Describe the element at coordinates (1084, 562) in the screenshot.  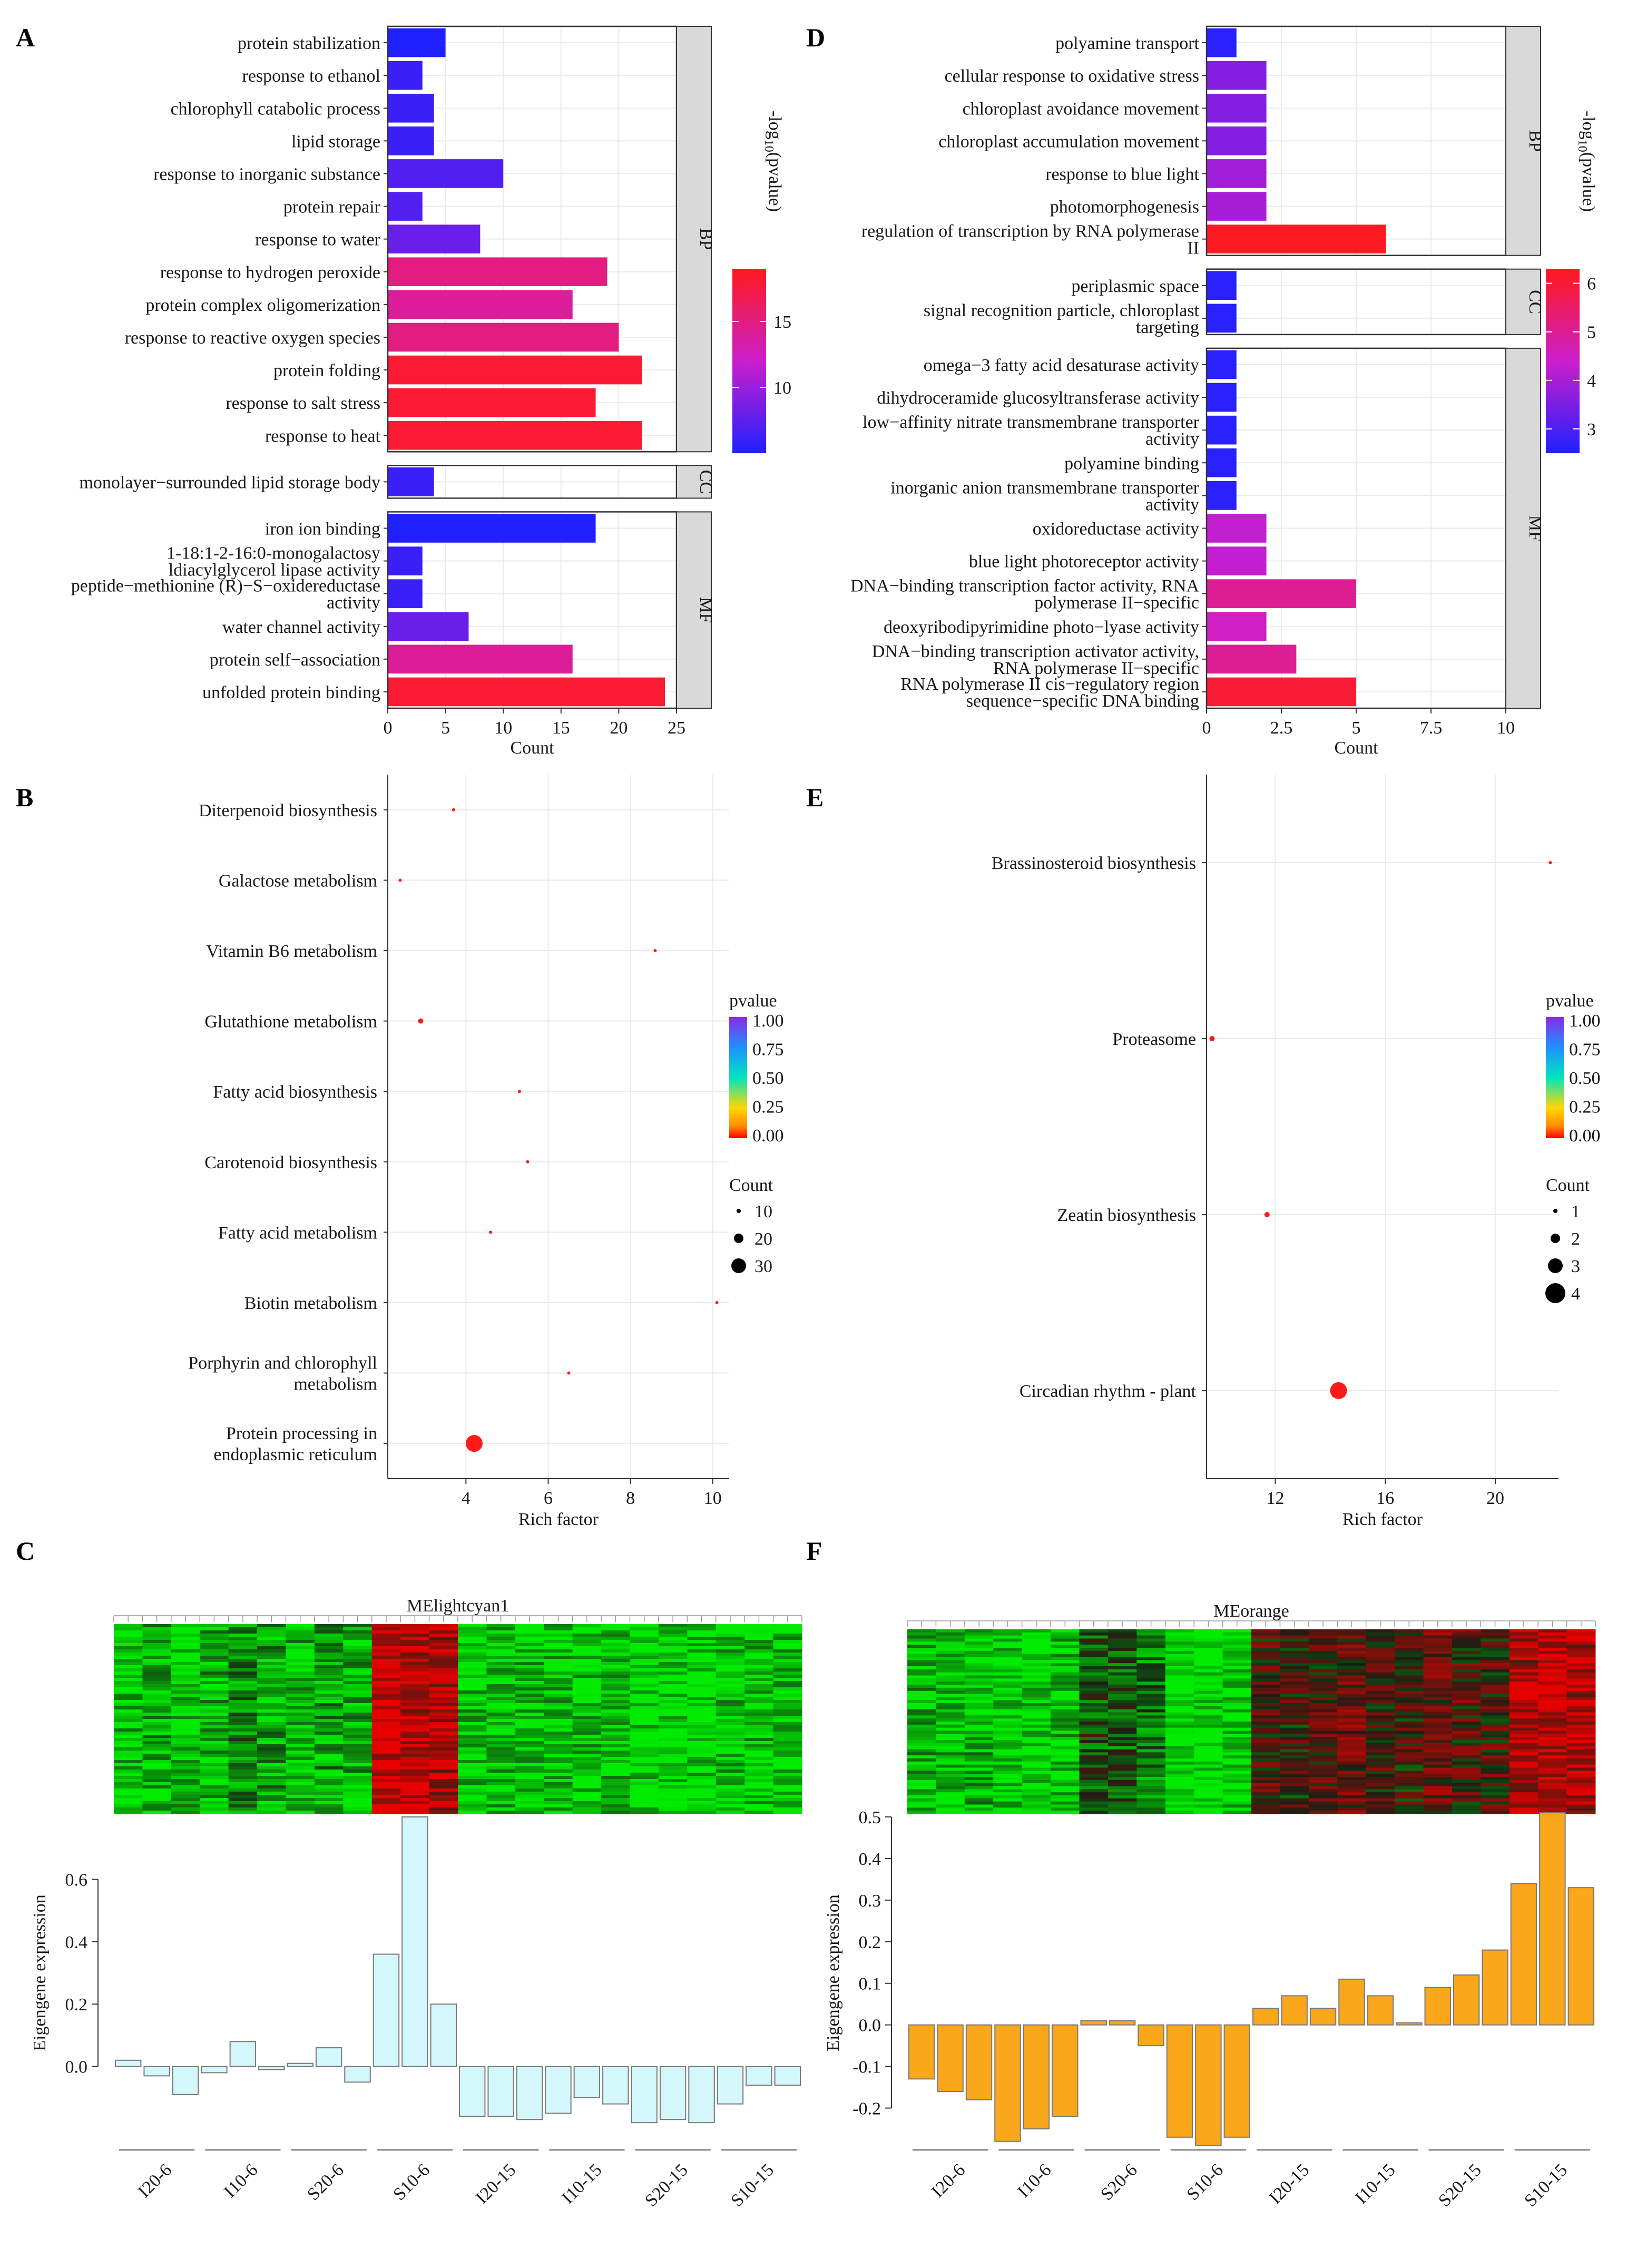
I see `bar-label: blue light photoreceptor activity` at that location.